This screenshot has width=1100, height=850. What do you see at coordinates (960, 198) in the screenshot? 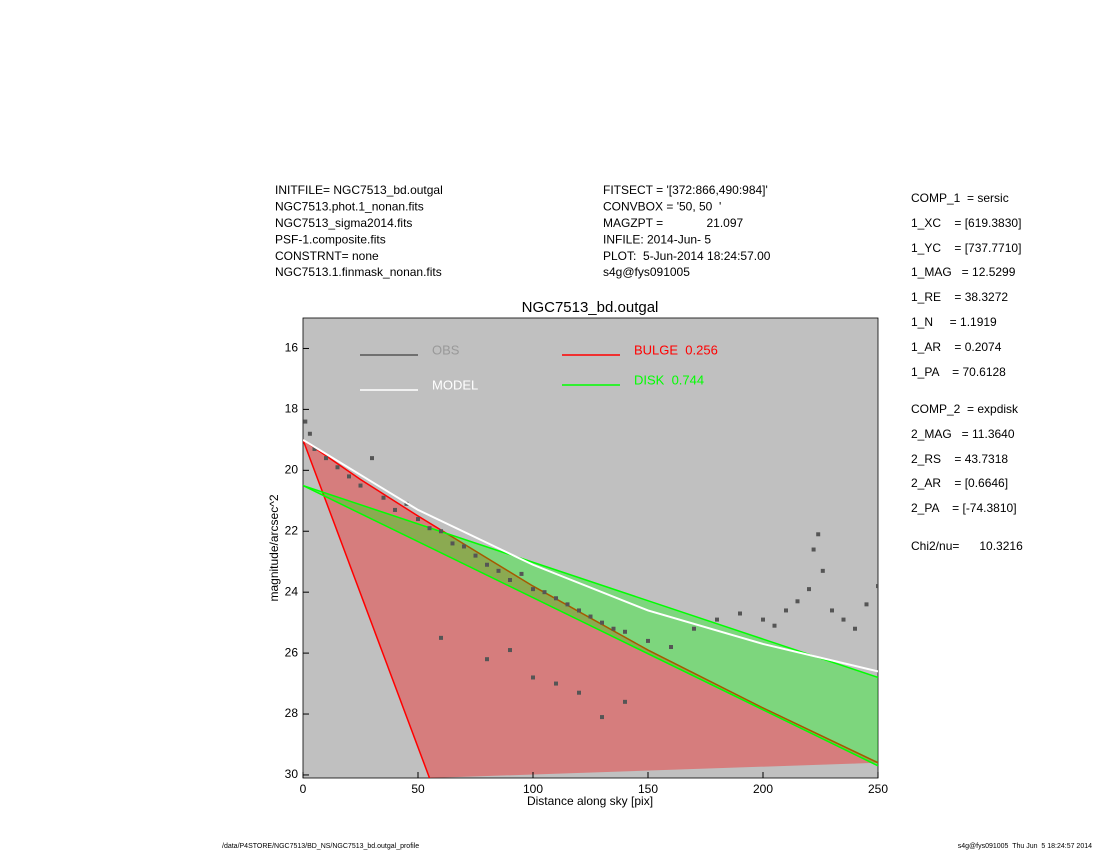
I see `fit-parameter: COMP_1 = sersic` at bounding box center [960, 198].